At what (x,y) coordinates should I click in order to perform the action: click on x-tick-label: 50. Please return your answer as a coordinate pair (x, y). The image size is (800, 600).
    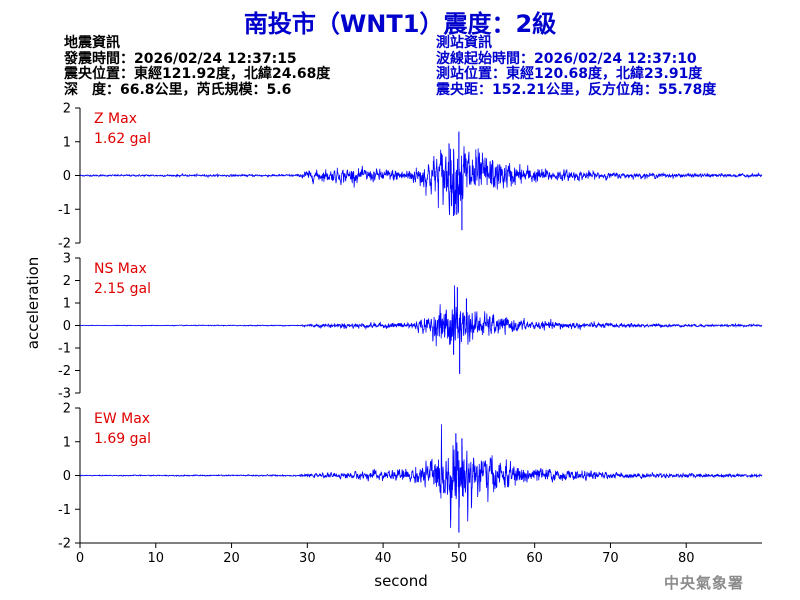
    Looking at the image, I should click on (459, 558).